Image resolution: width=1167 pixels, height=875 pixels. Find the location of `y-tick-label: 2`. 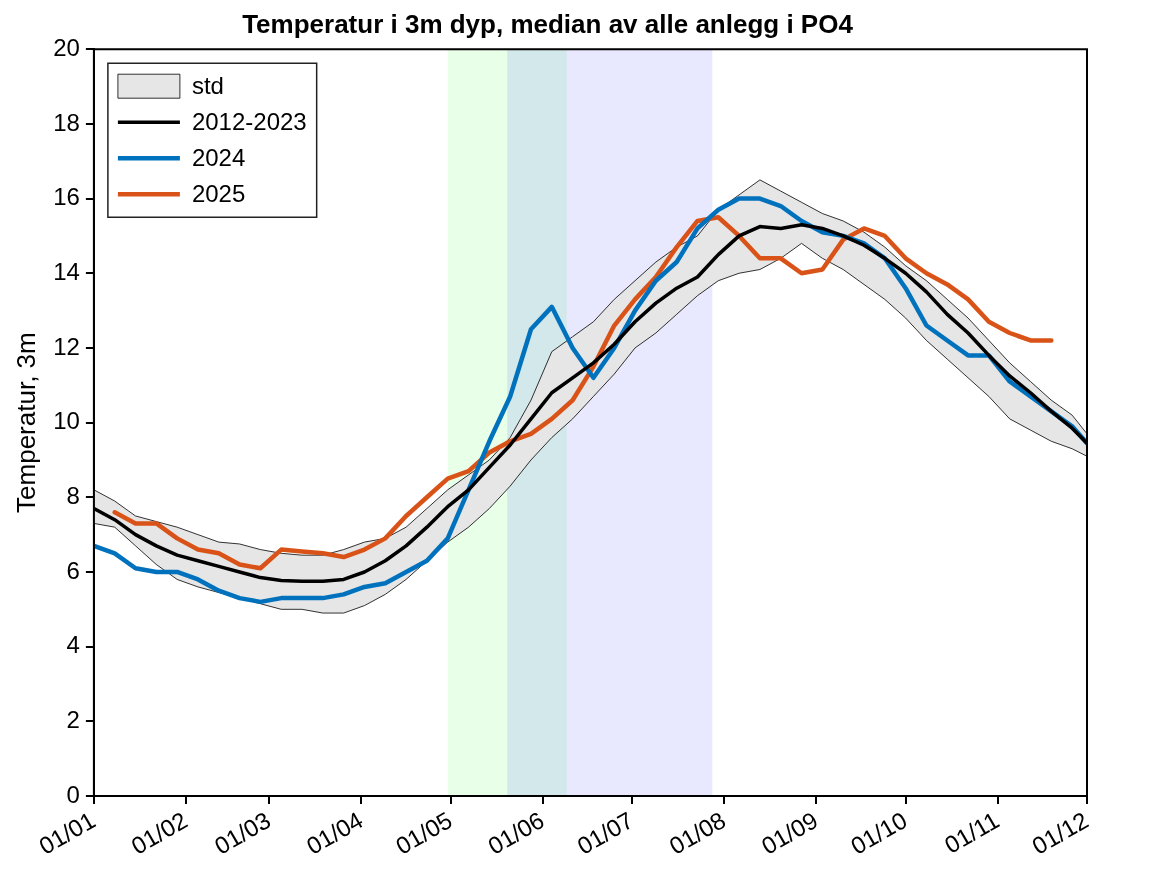

y-tick-label: 2 is located at coordinates (73, 719).